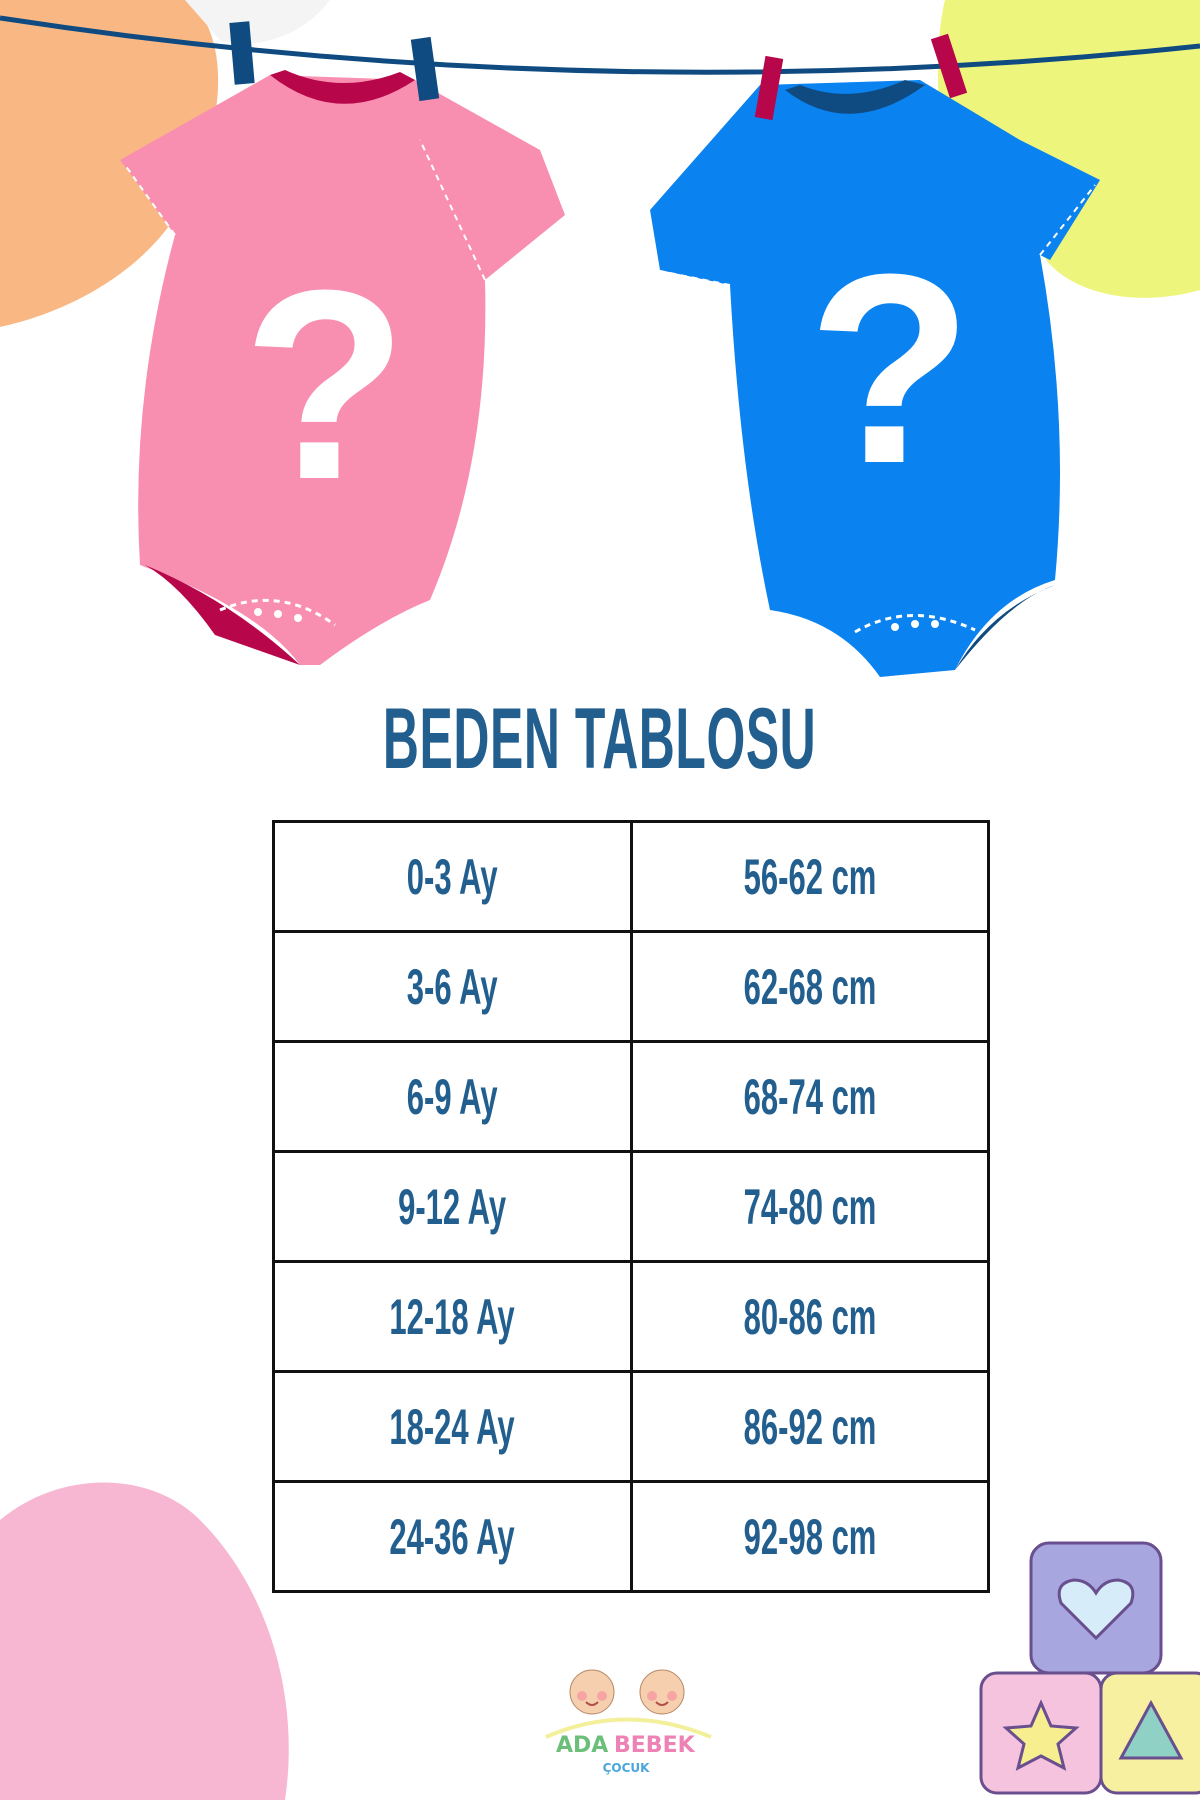  Describe the element at coordinates (600, 45) in the screenshot. I see `clothesline` at that location.